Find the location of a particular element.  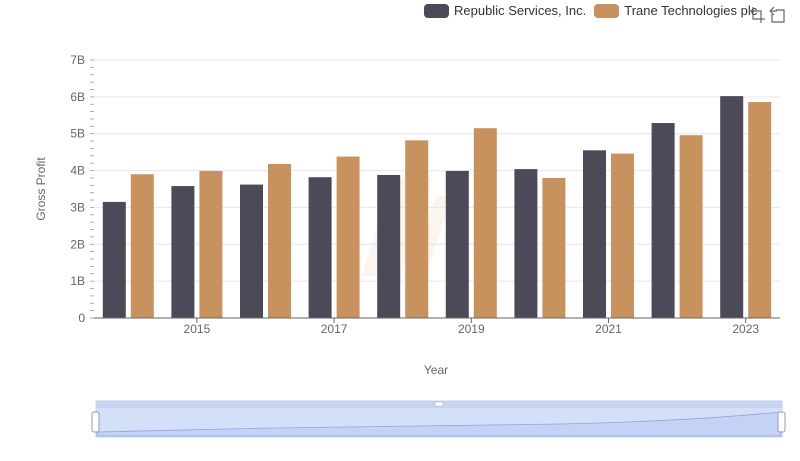

zoom-slider-grip is located at coordinates (439, 404).